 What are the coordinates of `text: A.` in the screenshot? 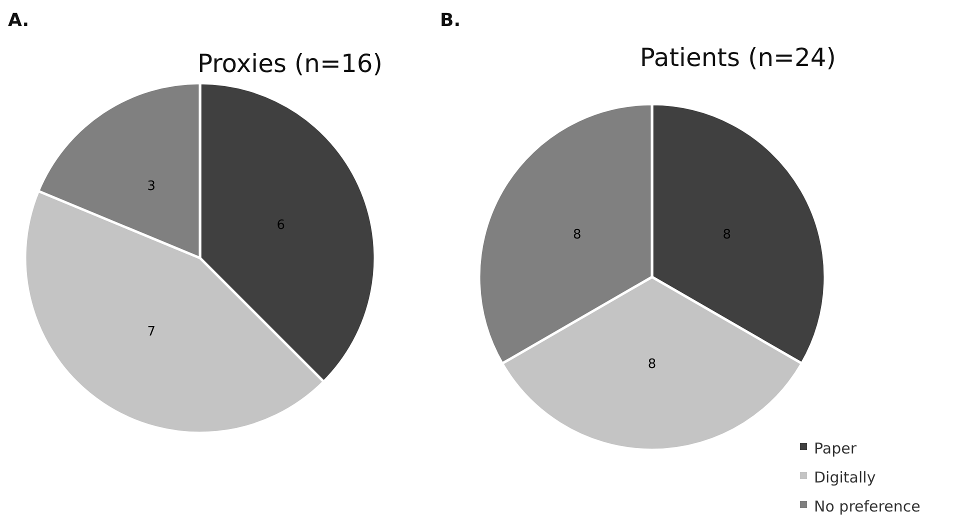 It's located at (19, 20).